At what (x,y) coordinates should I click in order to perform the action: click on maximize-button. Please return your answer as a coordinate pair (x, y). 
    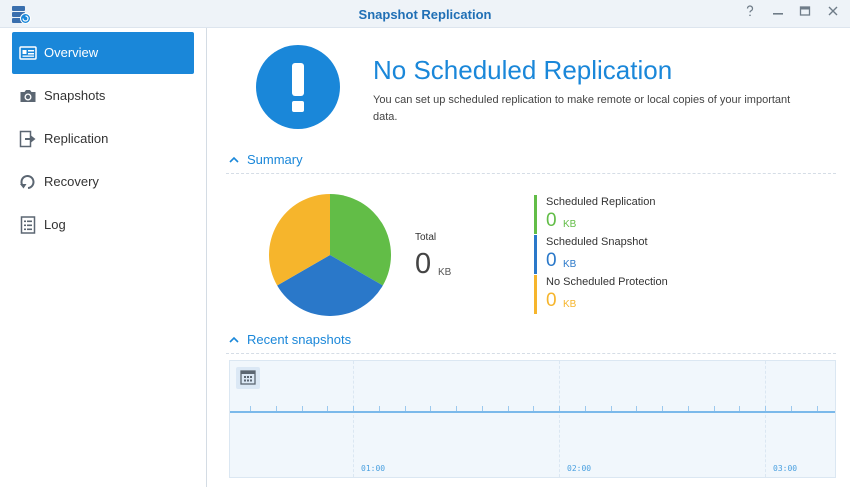
    Looking at the image, I should click on (805, 13).